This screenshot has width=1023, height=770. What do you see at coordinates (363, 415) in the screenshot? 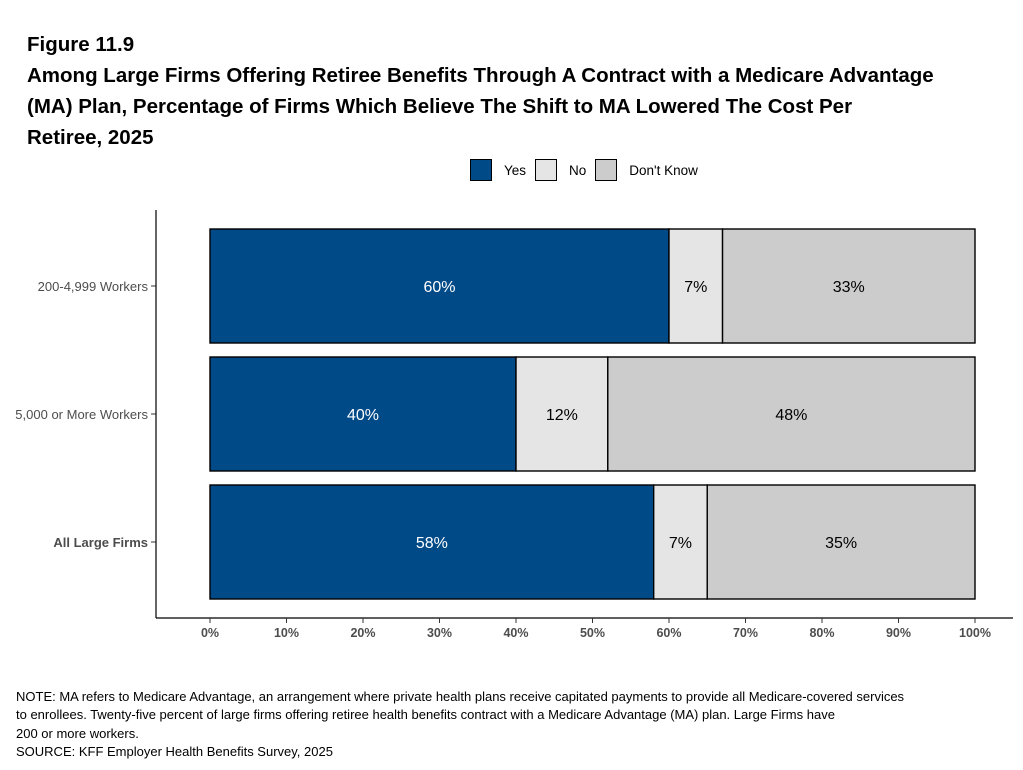
I see `data-label-yes-5-000-or-more-workers: 40%` at bounding box center [363, 415].